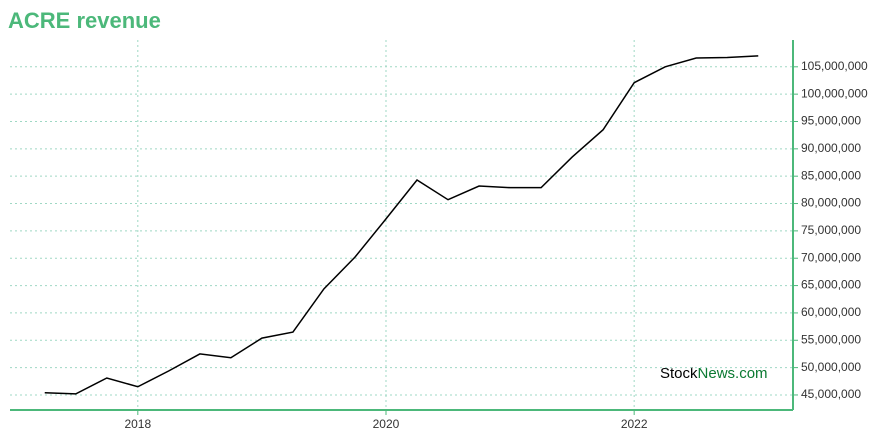 The image size is (880, 440). What do you see at coordinates (834, 93) in the screenshot?
I see `y-tick-label: 100,000,000` at bounding box center [834, 93].